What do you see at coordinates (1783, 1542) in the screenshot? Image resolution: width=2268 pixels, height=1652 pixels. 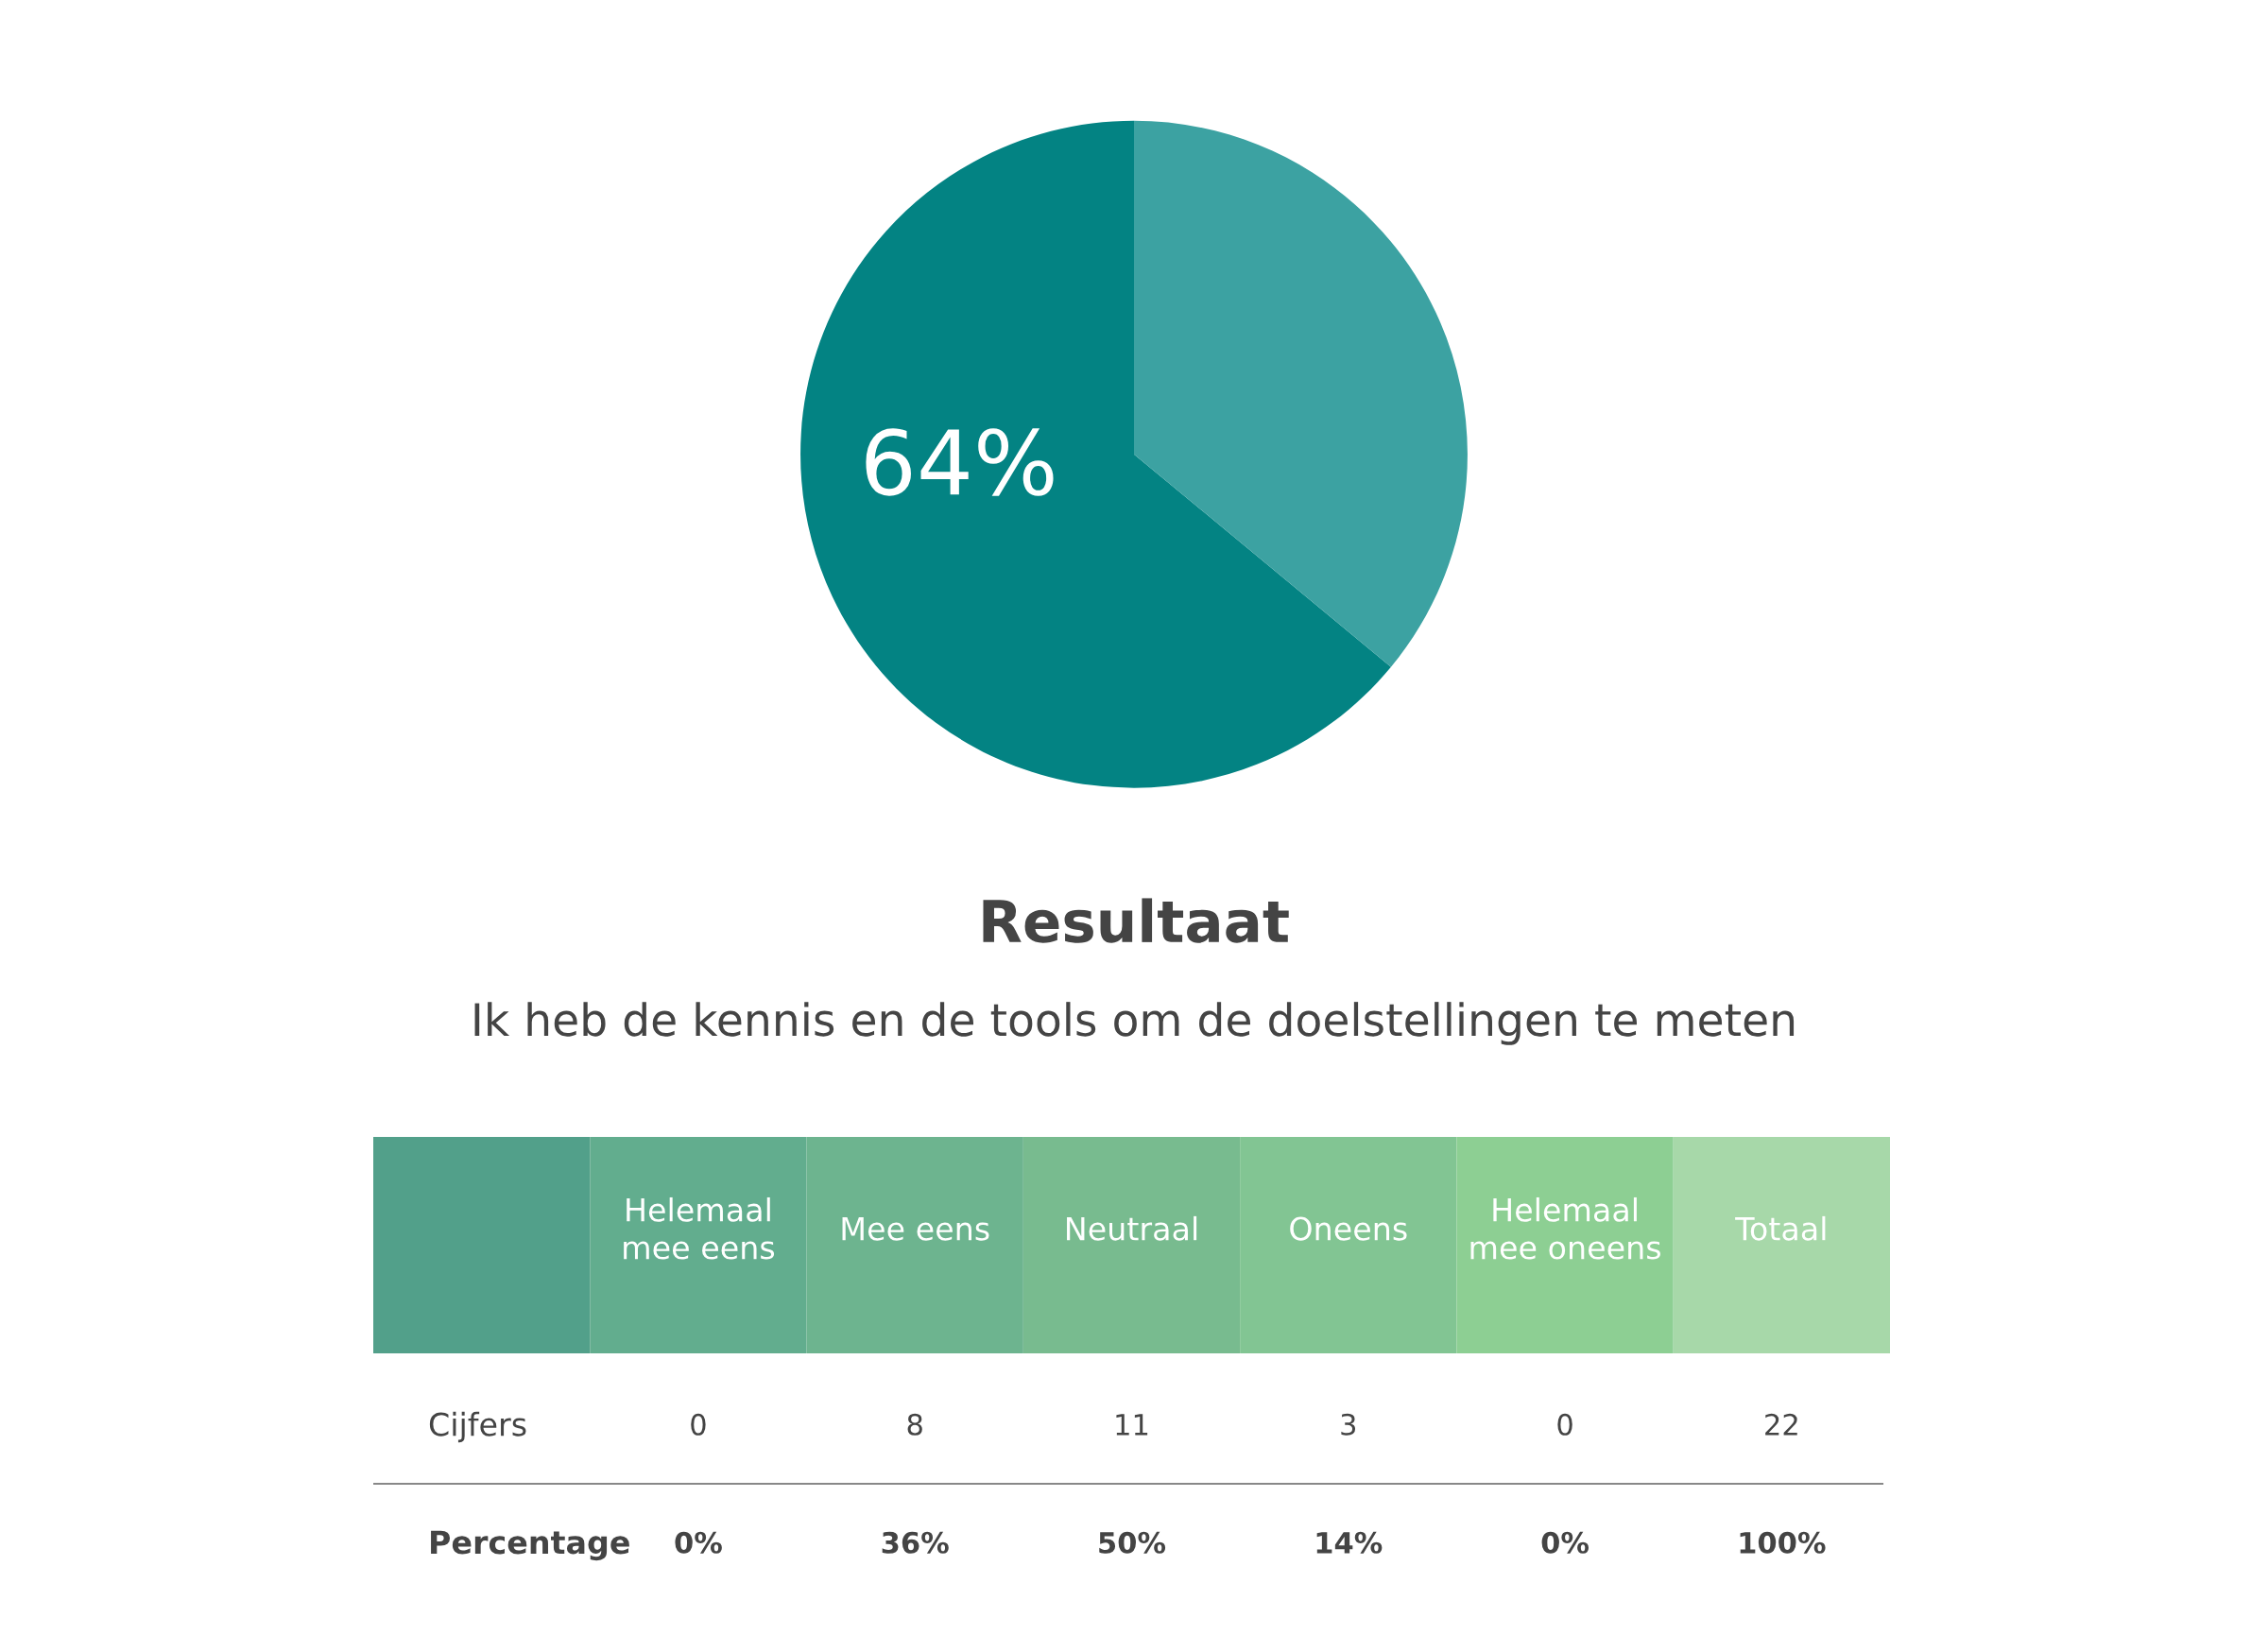 I see `text: 100%` at bounding box center [1783, 1542].